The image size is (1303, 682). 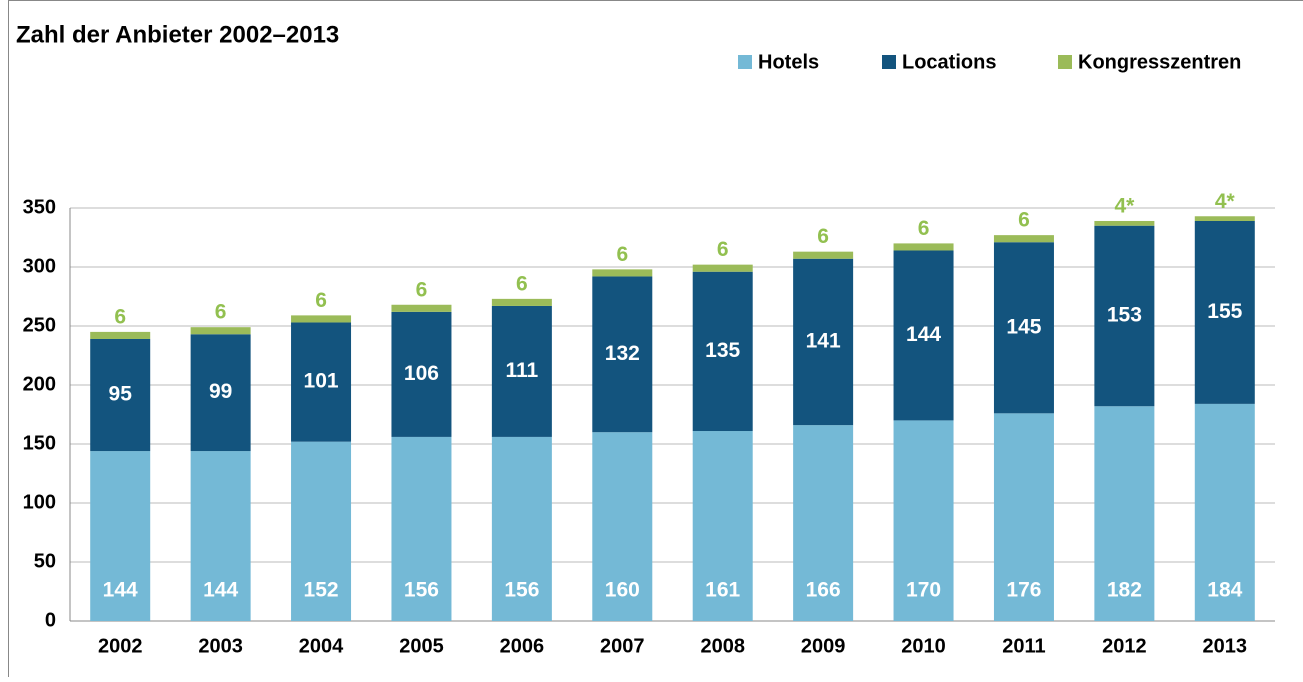 I want to click on y-tick-label: 0, so click(x=50, y=620).